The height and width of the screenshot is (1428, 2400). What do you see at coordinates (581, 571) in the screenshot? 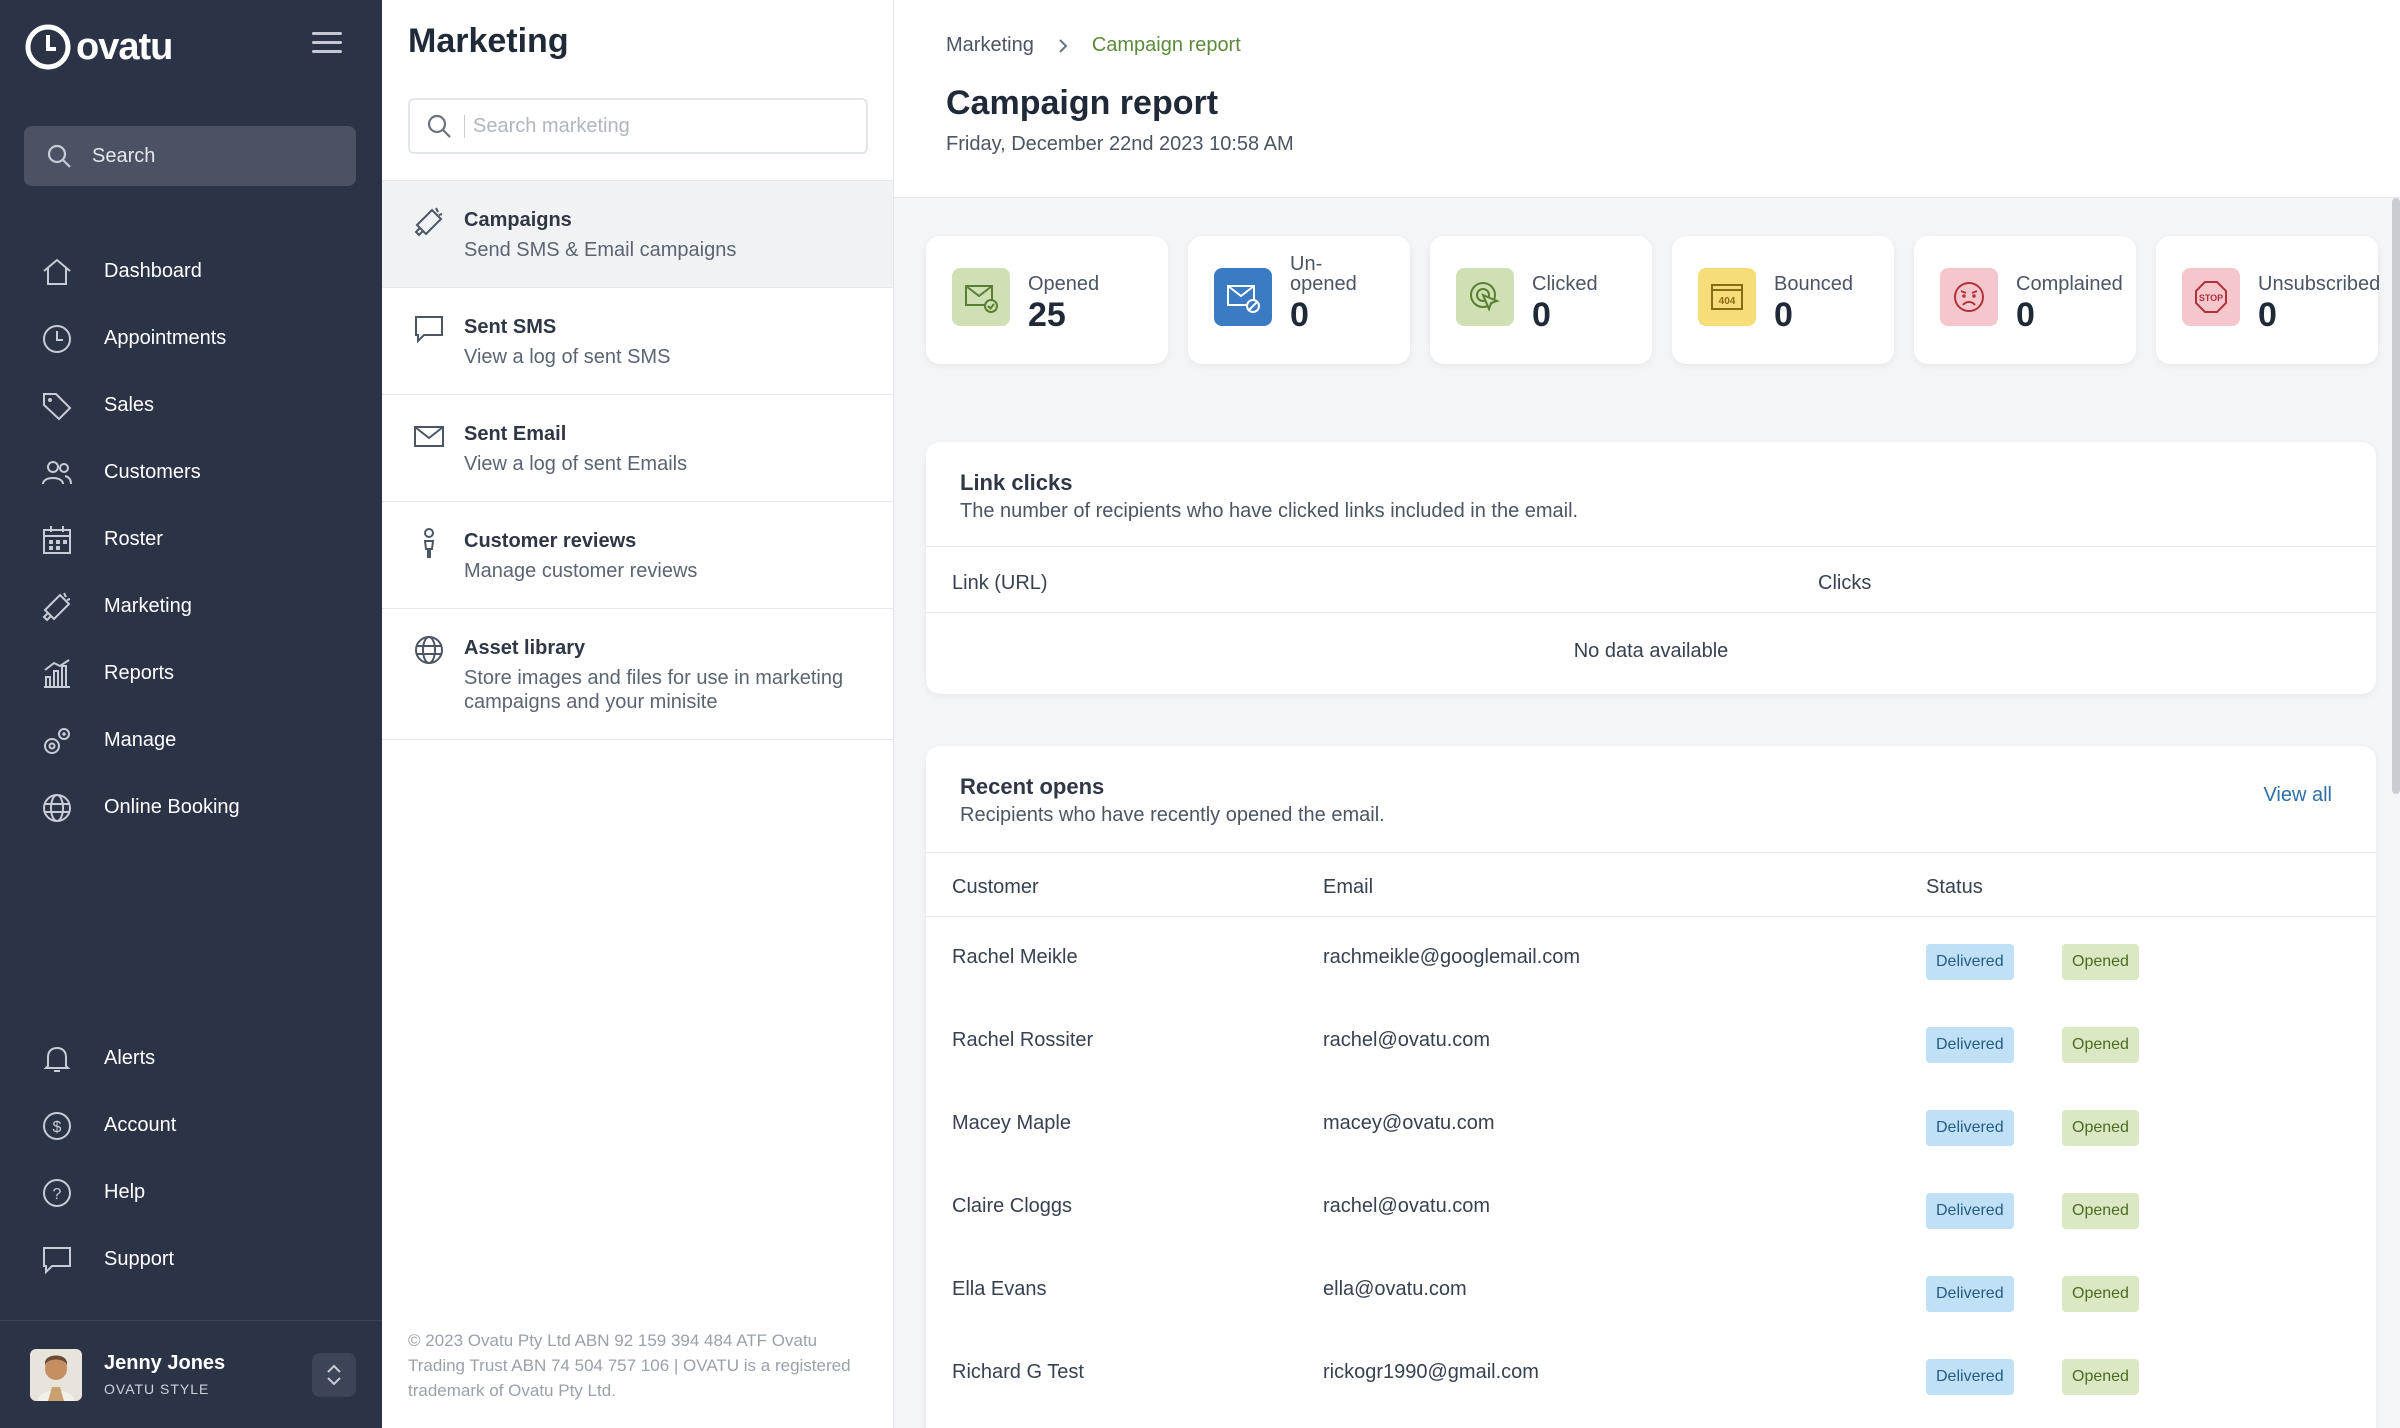
I see `panel-item-subtitle: Manage customer reviews` at bounding box center [581, 571].